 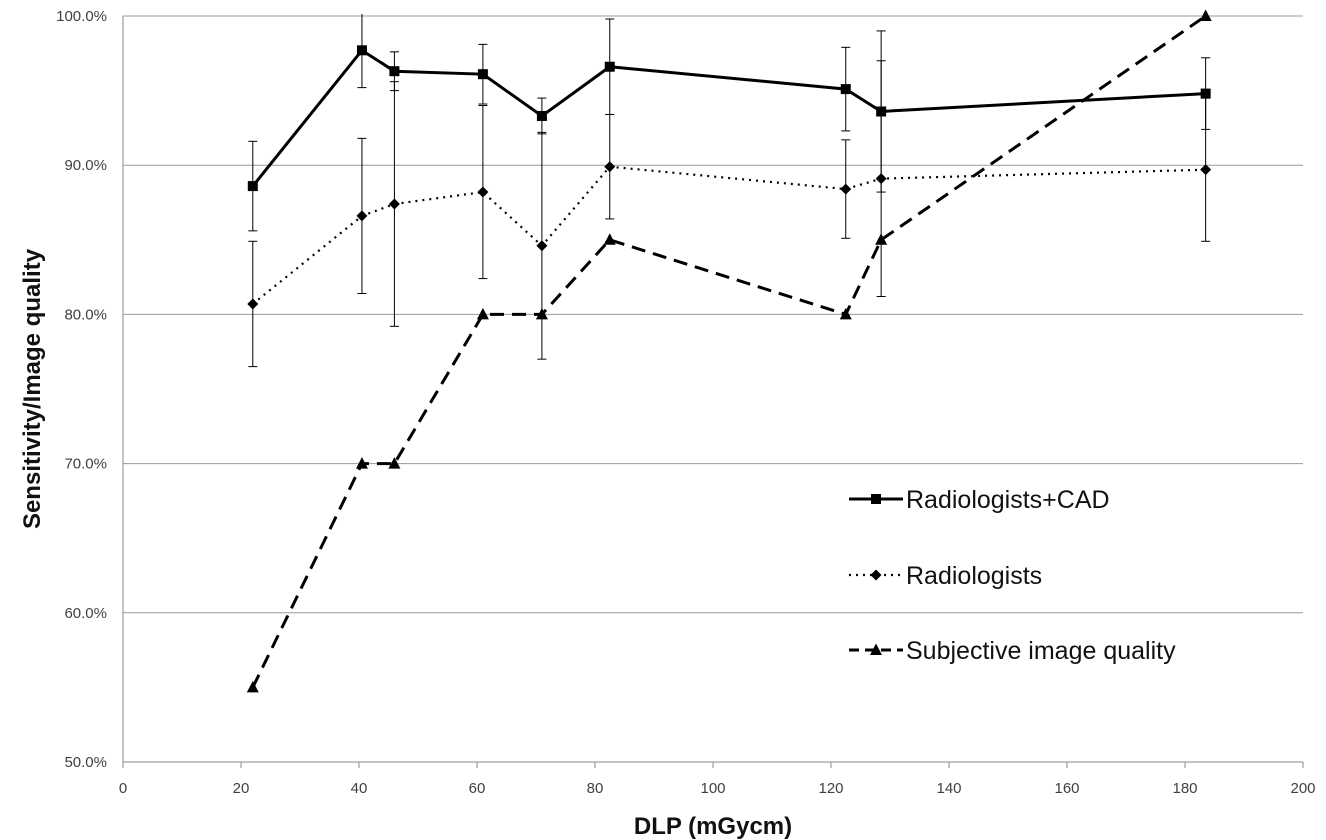 What do you see at coordinates (32, 388) in the screenshot?
I see `y-axis-title: Sensitivity/Image quality` at bounding box center [32, 388].